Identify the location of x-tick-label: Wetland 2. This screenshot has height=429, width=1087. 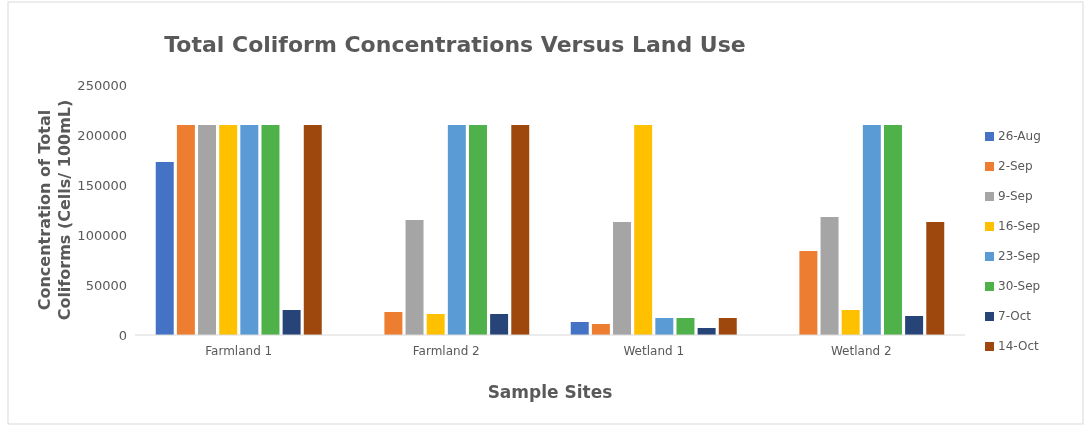
(861, 351).